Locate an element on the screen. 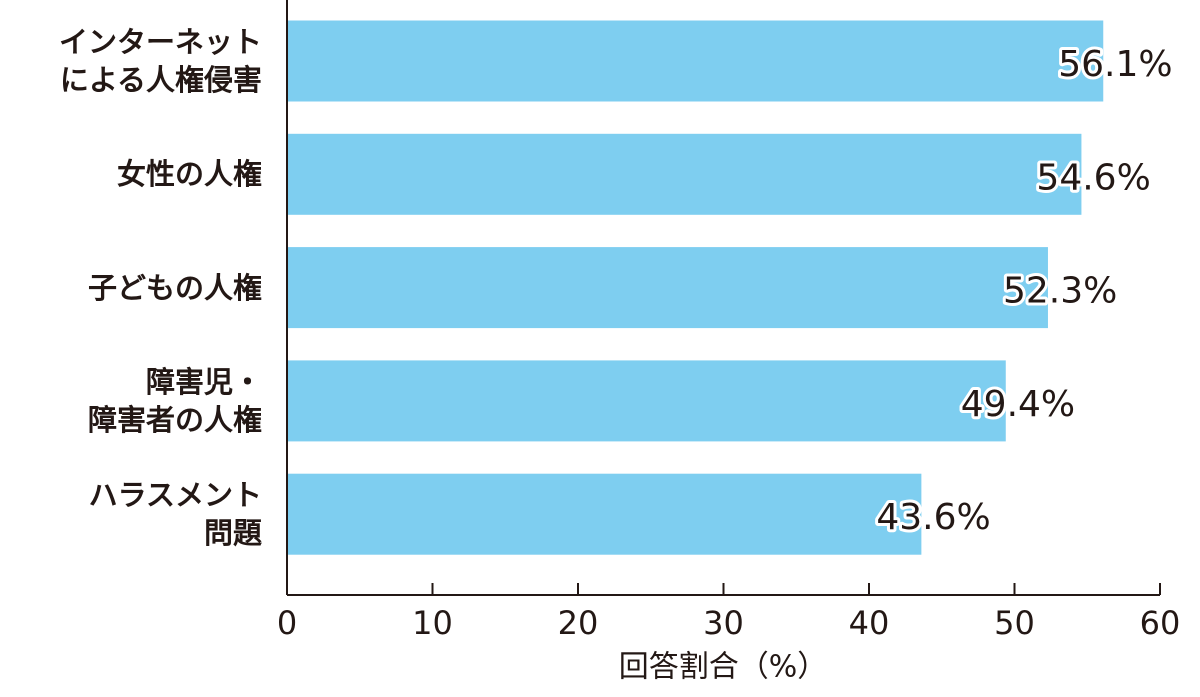  x-tick-label: 30 is located at coordinates (723, 623).